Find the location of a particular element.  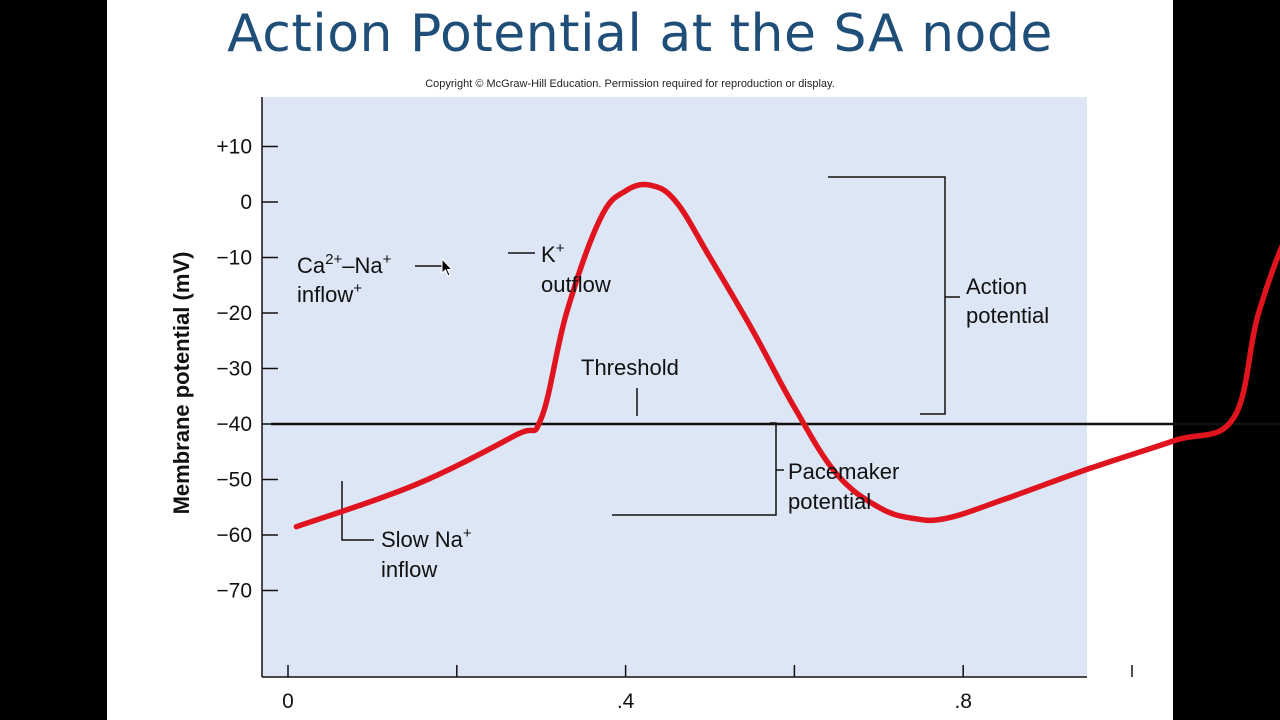

x-tick-label: 0 is located at coordinates (288, 701).